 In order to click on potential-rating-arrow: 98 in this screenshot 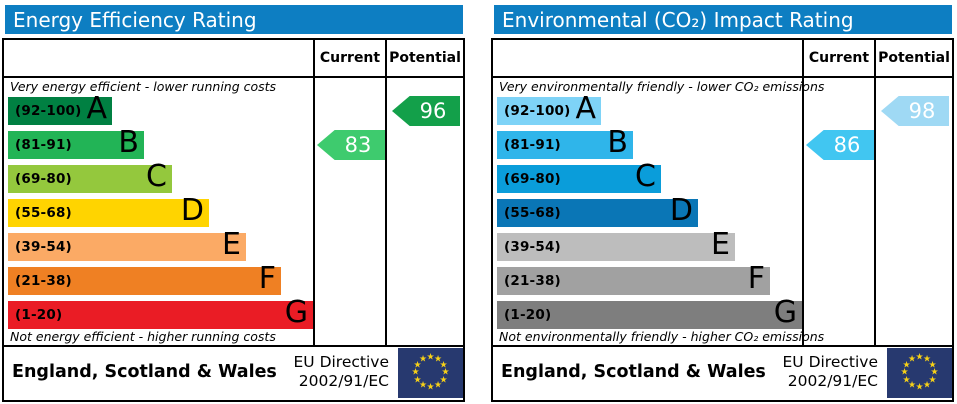, I will do `click(915, 111)`.